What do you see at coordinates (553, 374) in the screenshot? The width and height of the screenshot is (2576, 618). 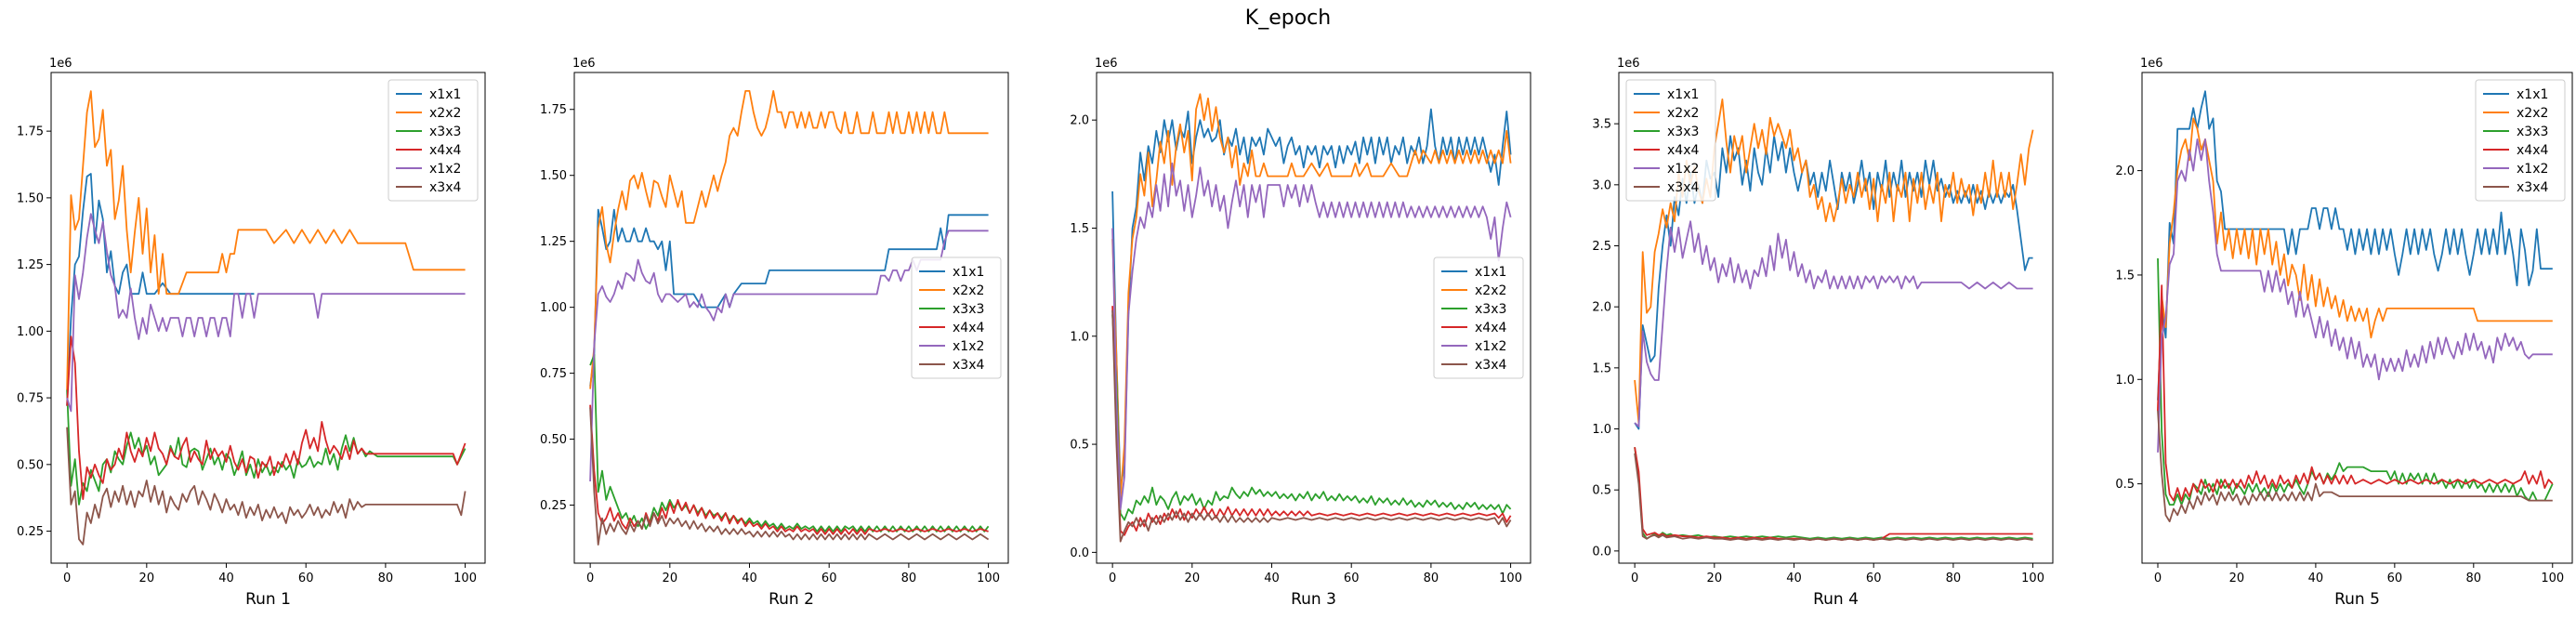 I see `y-tick-label: 0.75` at bounding box center [553, 374].